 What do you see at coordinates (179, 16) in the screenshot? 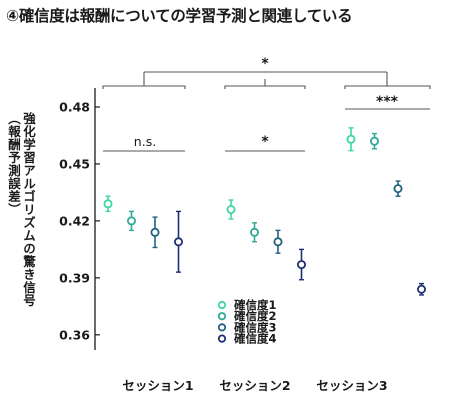
I see `chart-title: ④確信度は報酬についての学習予測と関連している` at bounding box center [179, 16].